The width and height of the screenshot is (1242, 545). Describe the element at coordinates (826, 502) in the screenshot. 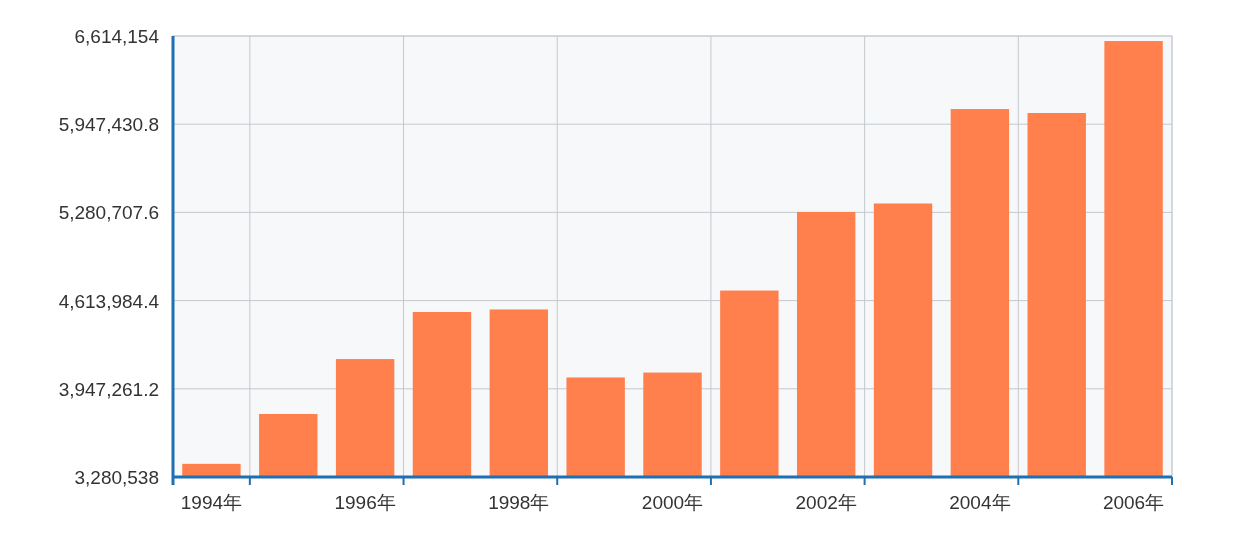

I see `x-tick-label: 2002年` at that location.